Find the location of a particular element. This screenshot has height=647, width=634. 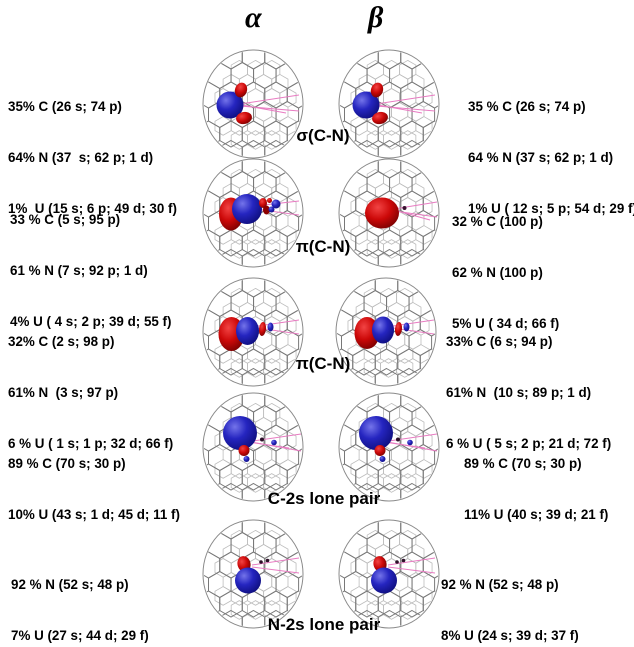

composition-line: 6 % U ( 1 s; 1 p; 32 d; 66 f) is located at coordinates (91, 443).